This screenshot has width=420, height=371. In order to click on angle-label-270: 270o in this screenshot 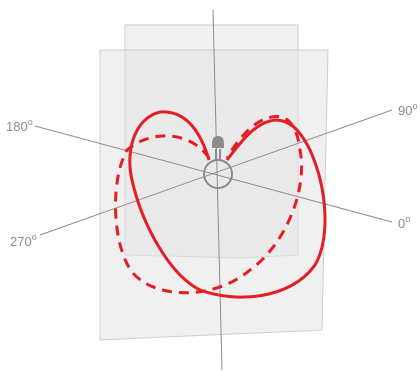, I will do `click(23, 240)`.